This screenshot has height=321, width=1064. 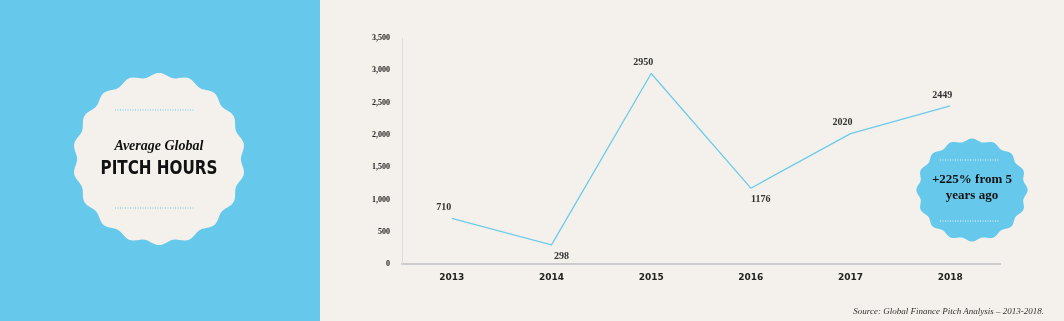 I want to click on data-label: 710, so click(x=444, y=206).